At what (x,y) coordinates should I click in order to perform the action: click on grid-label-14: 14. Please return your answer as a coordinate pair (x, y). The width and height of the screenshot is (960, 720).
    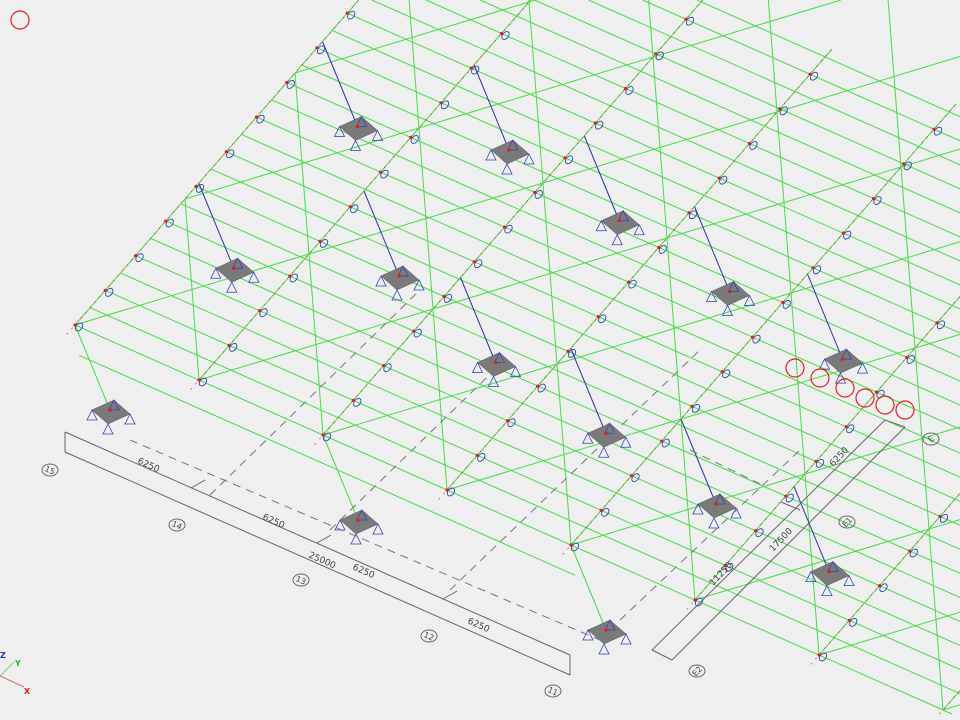
    Looking at the image, I should click on (176, 525).